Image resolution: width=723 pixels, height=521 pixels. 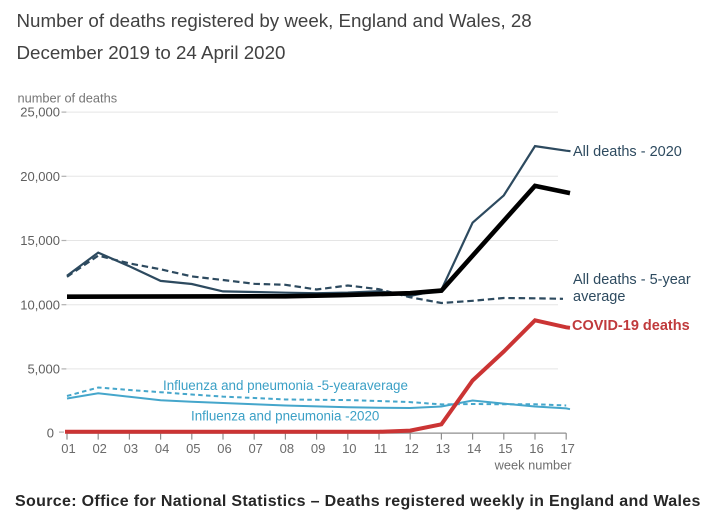 What do you see at coordinates (68, 98) in the screenshot?
I see `svg-text: number of deaths` at bounding box center [68, 98].